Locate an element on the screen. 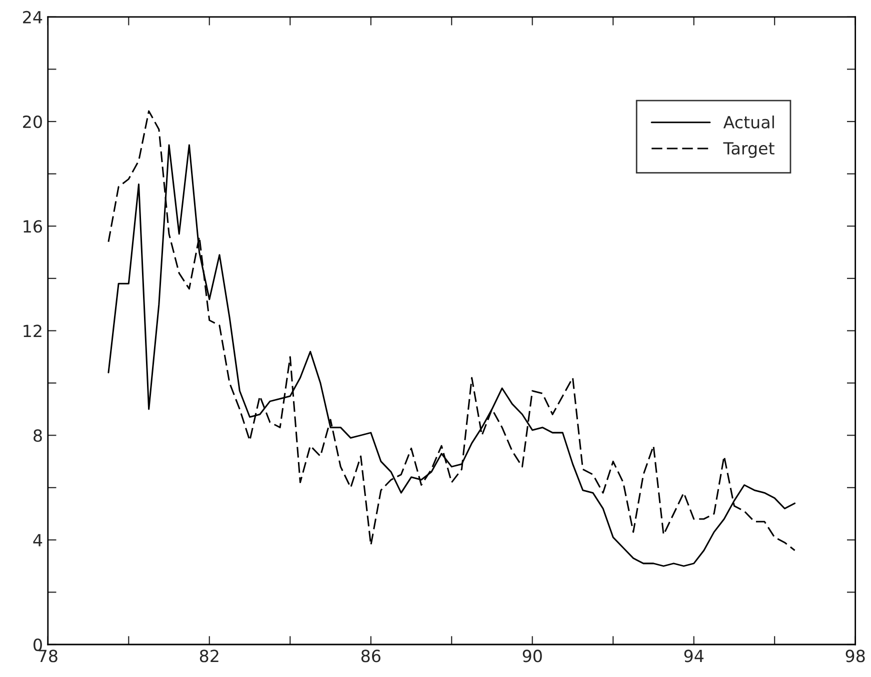 The height and width of the screenshot is (677, 871). legend-label: Target is located at coordinates (748, 150).